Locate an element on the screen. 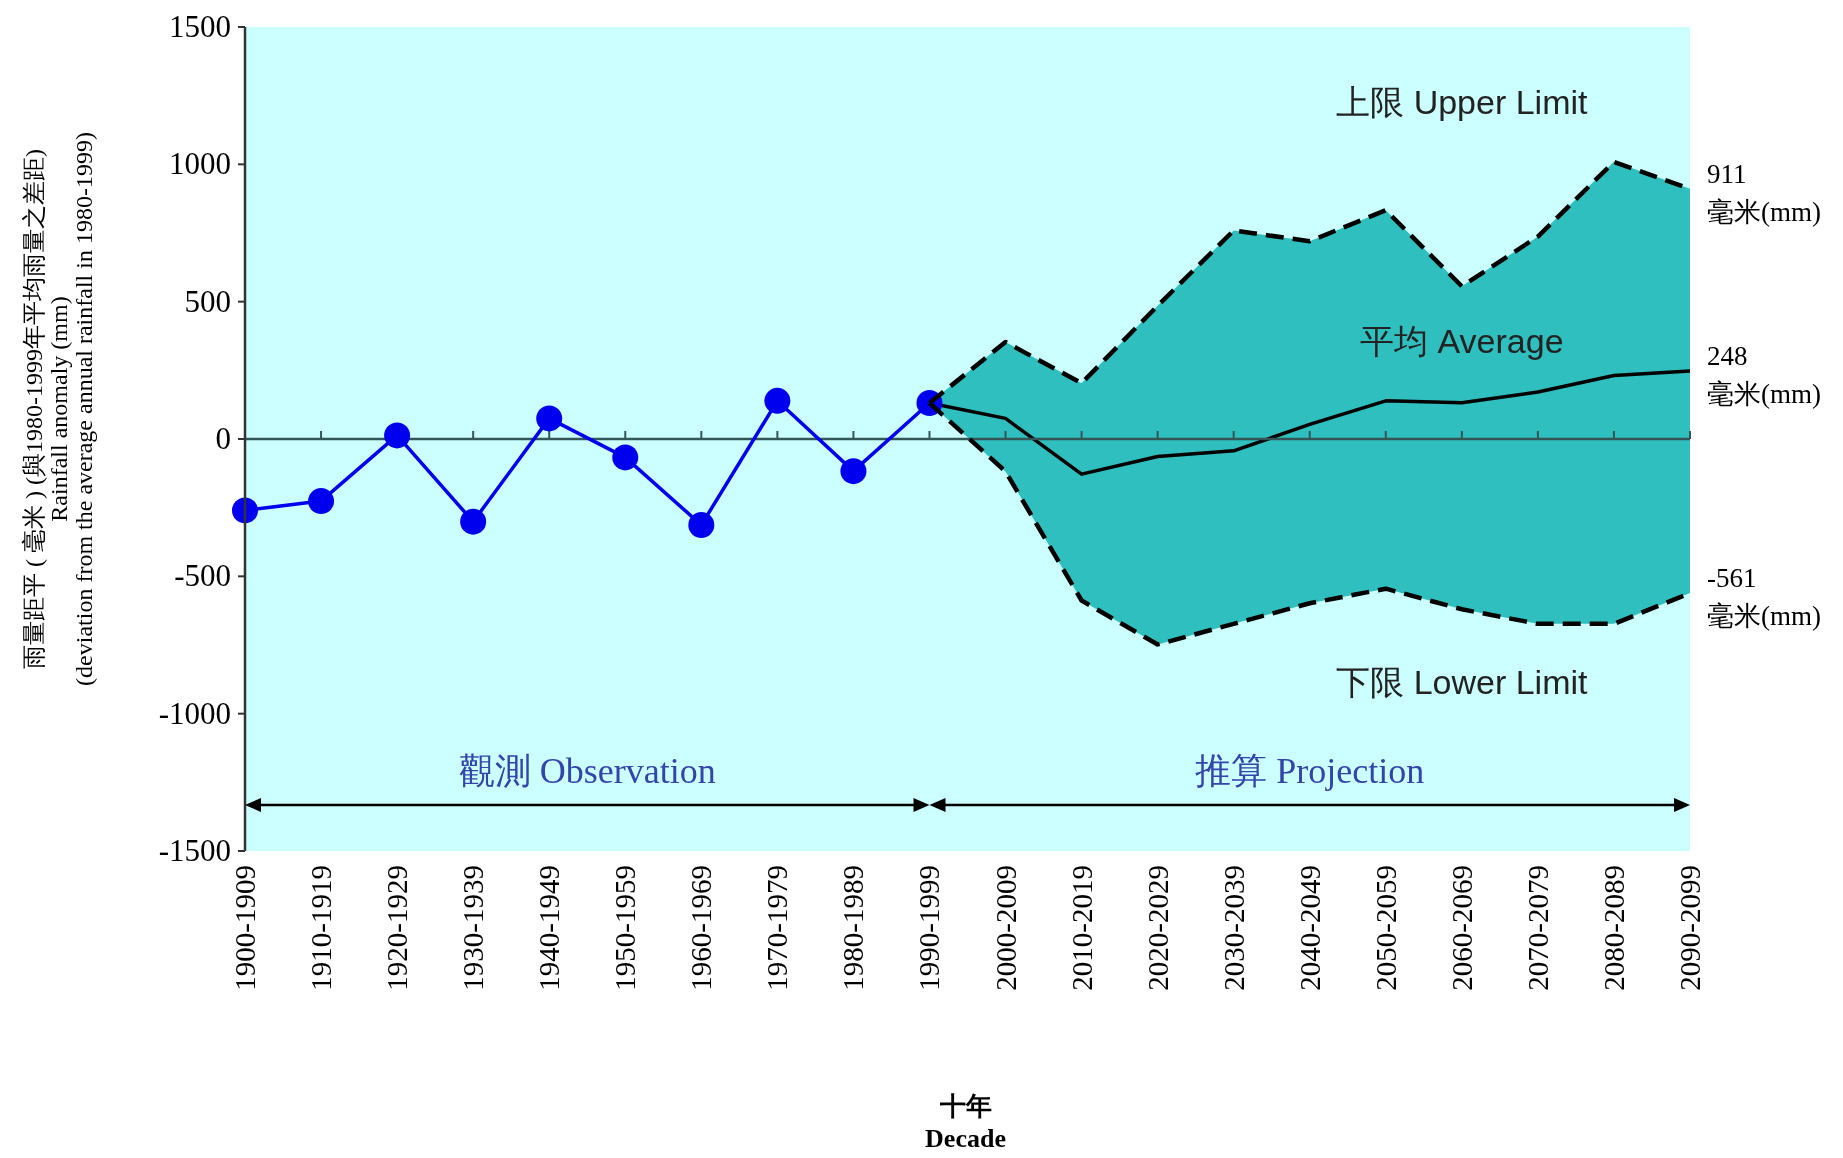 The width and height of the screenshot is (1843, 1158). y-tick-label: 1500 is located at coordinates (200, 26).